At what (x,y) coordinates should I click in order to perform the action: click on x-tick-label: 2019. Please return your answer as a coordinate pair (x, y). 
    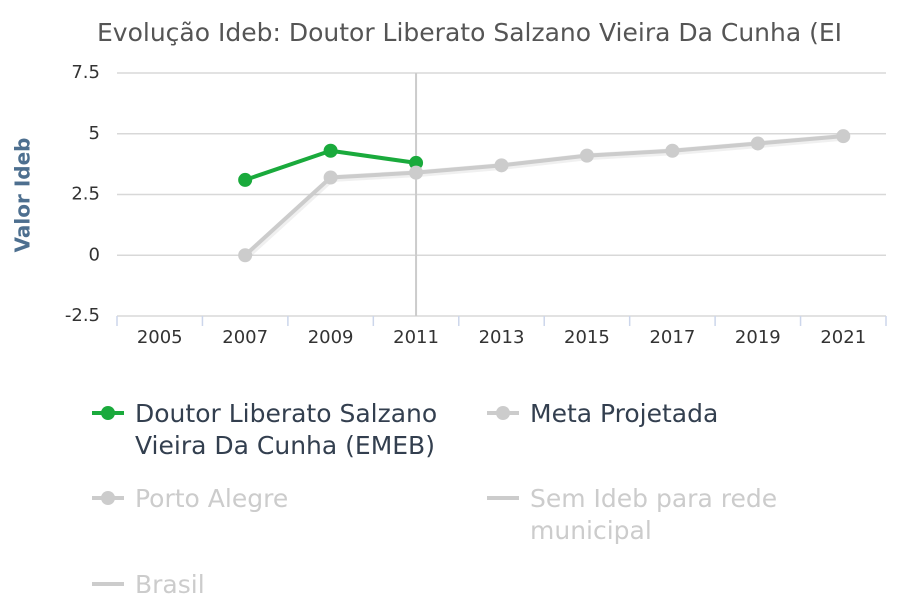
    Looking at the image, I should click on (758, 337).